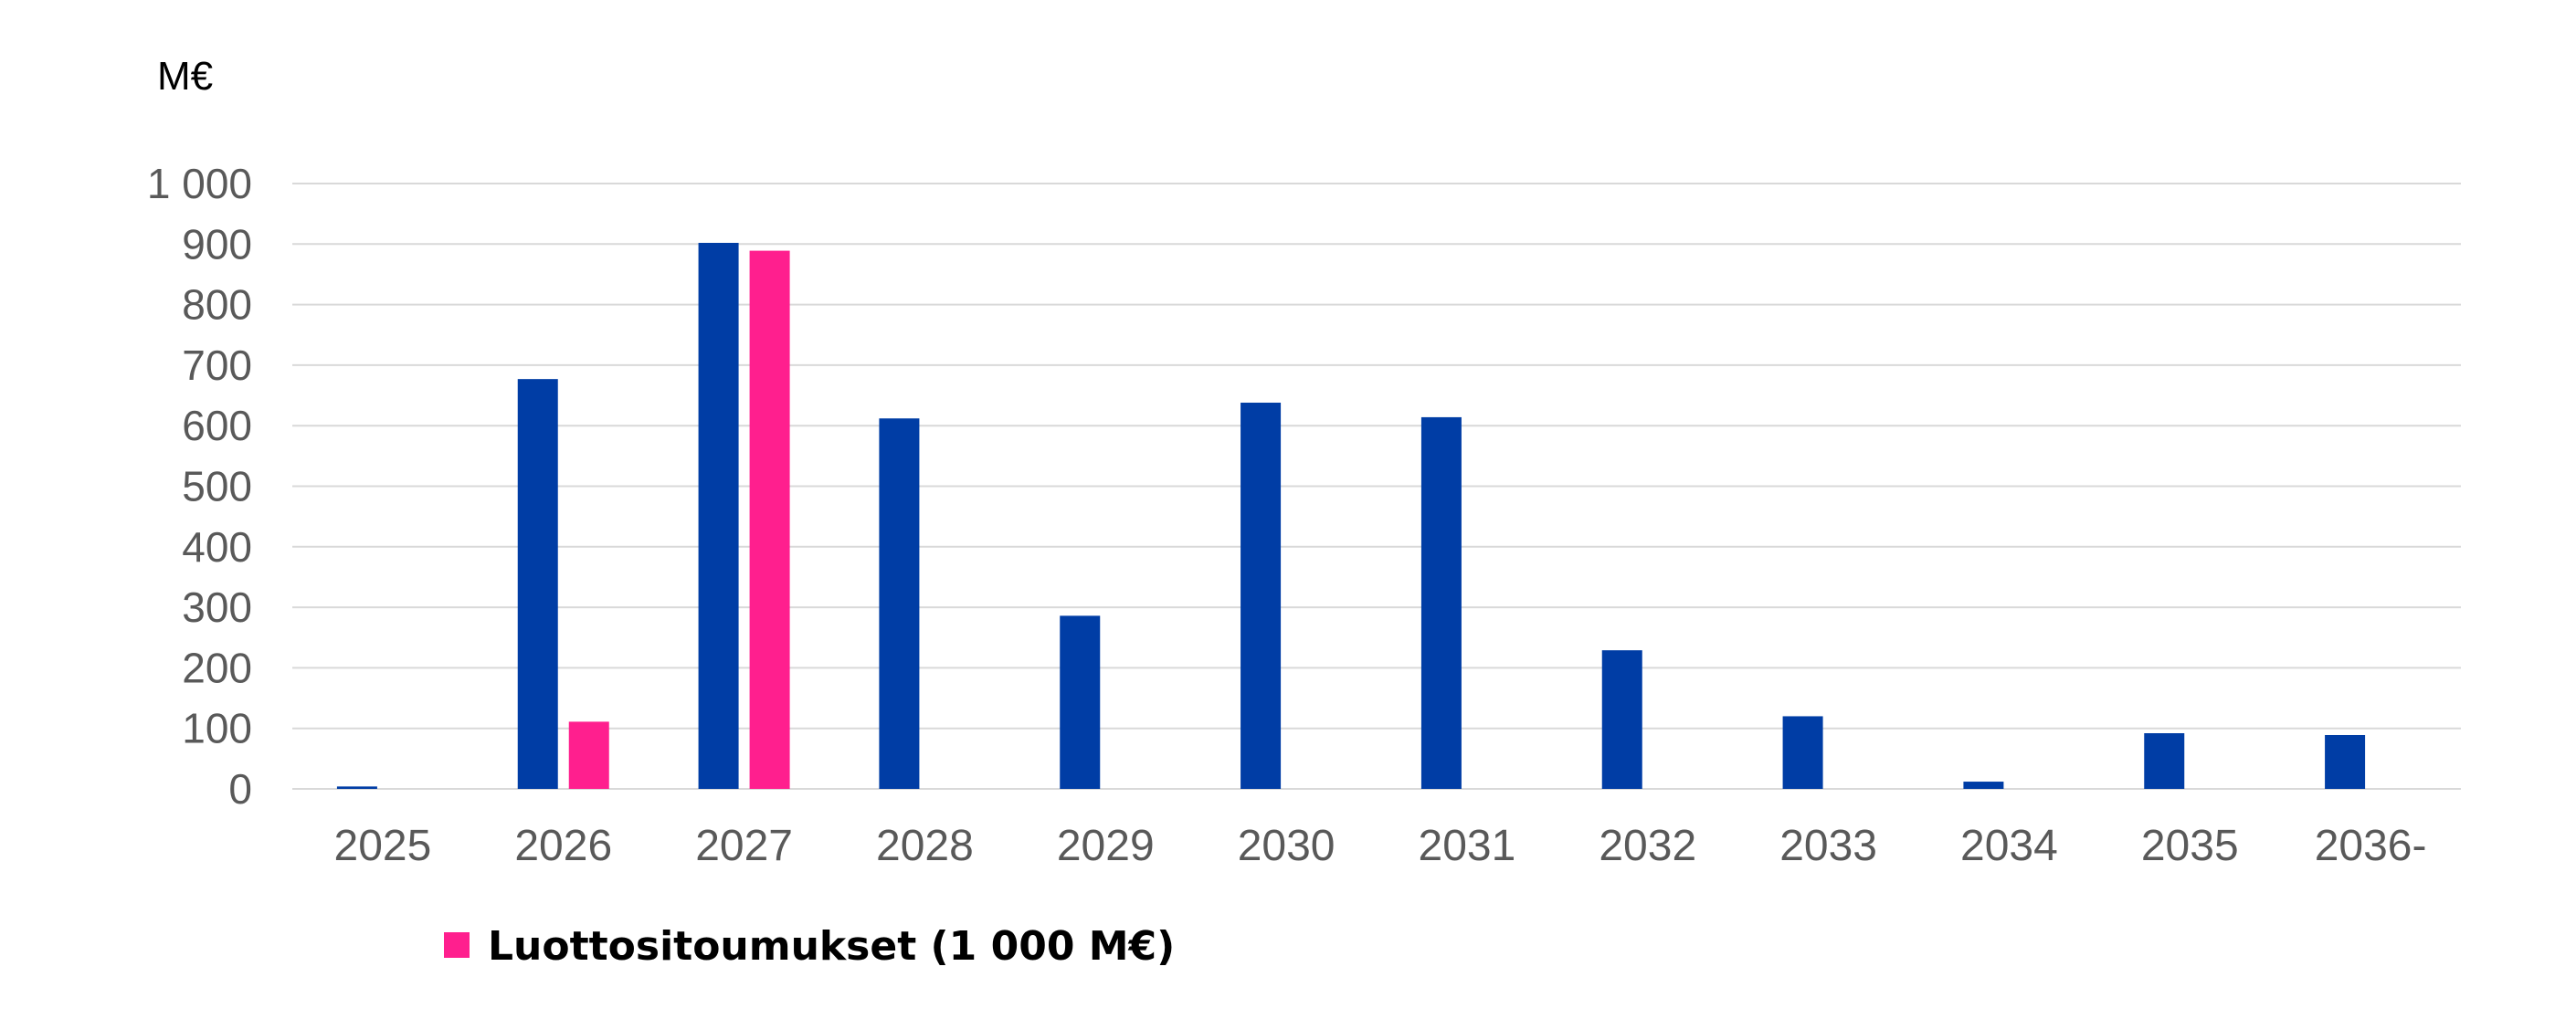 The image size is (2576, 1019). Describe the element at coordinates (217, 365) in the screenshot. I see `y-tick-label: 700` at that location.